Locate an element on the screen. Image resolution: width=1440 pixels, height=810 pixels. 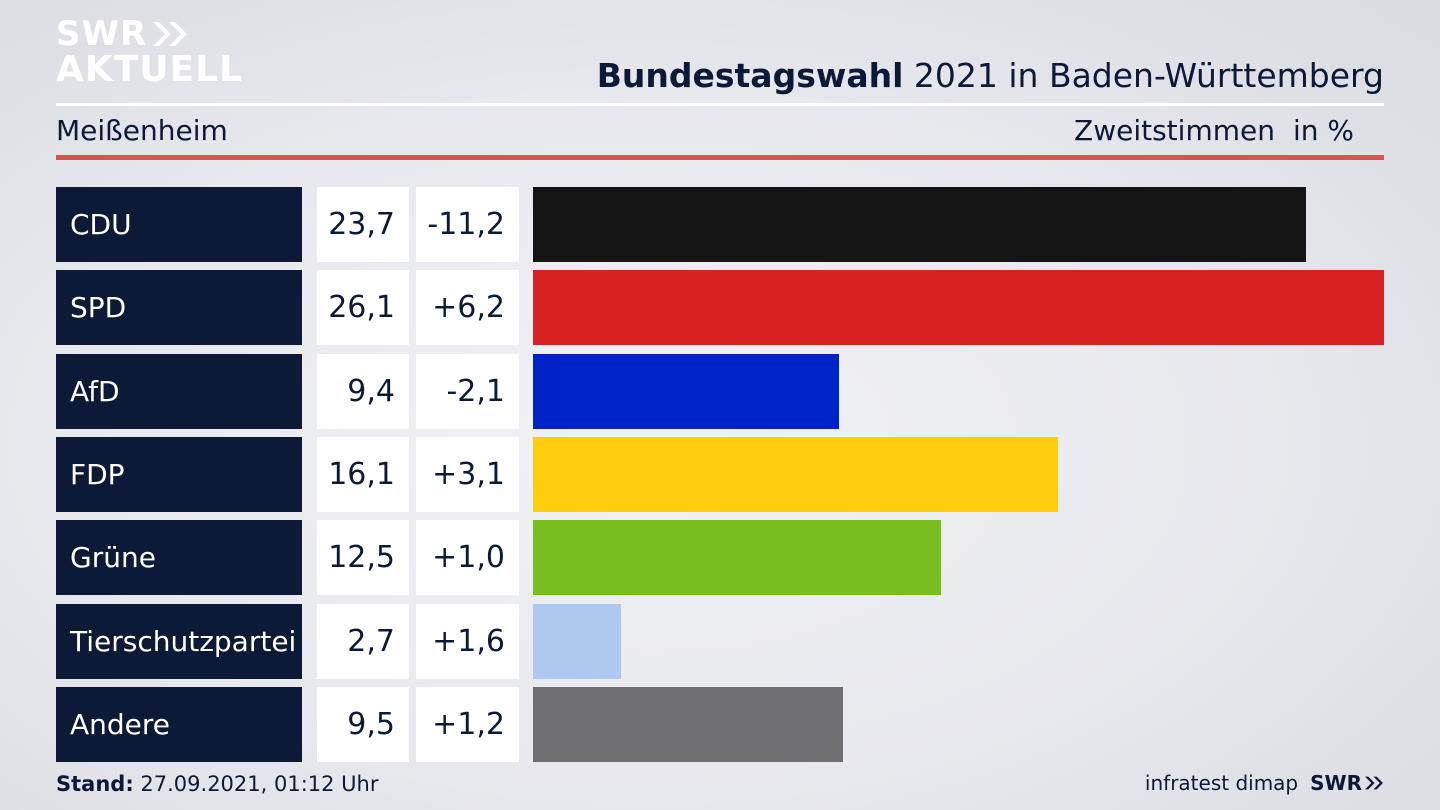
chart-row: Grüne 12,5 +1,0 is located at coordinates (720, 557).